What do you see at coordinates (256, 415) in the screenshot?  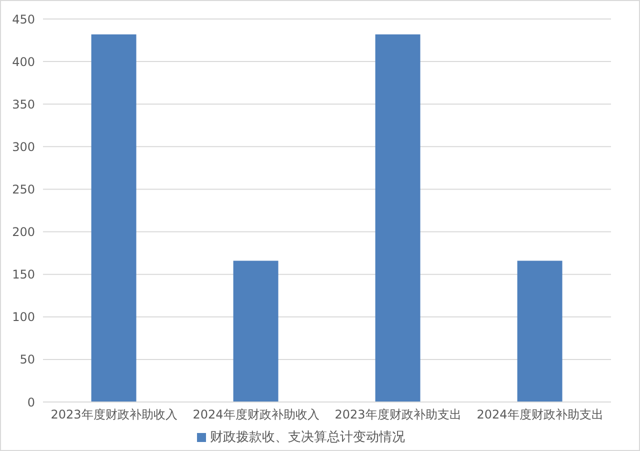 I see `x-tick-label: 2024年度财政补助收入` at bounding box center [256, 415].